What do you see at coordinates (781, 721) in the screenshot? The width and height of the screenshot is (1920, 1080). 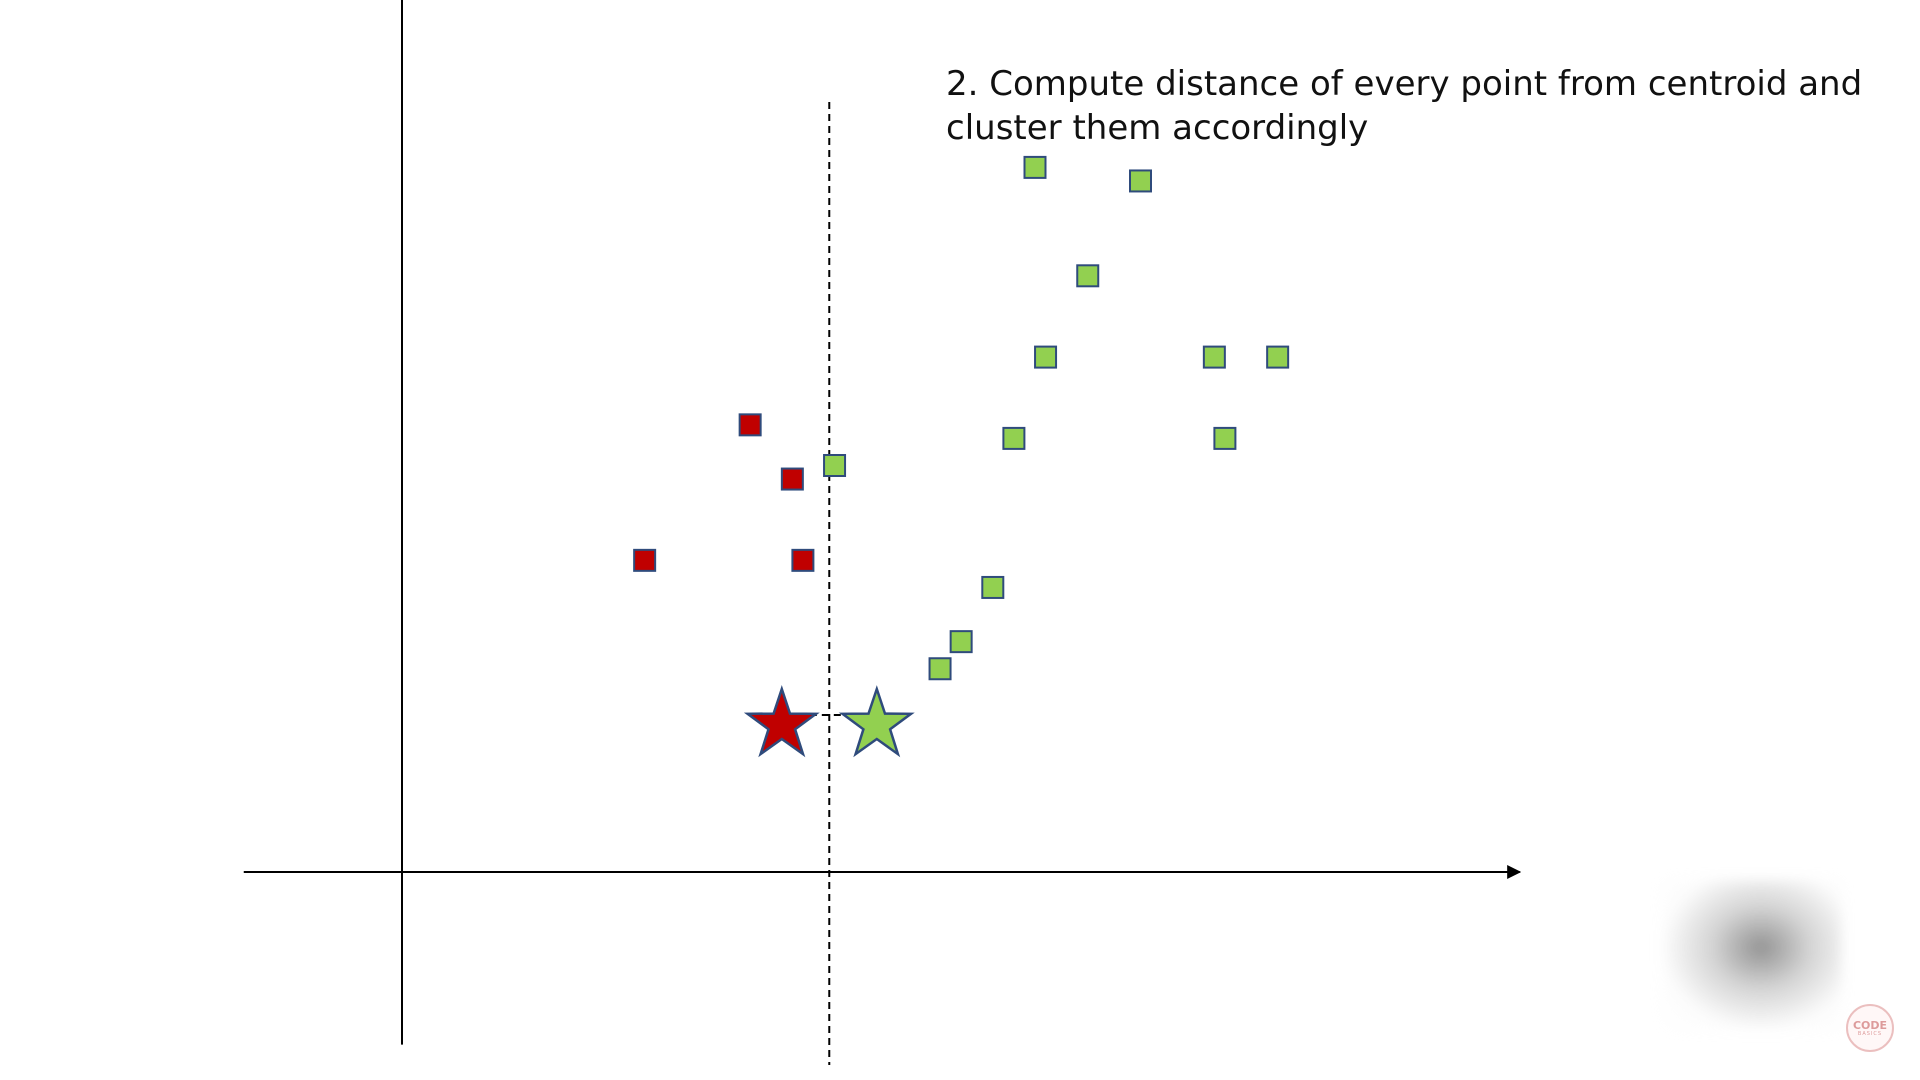 I see `red-centroid-star` at bounding box center [781, 721].